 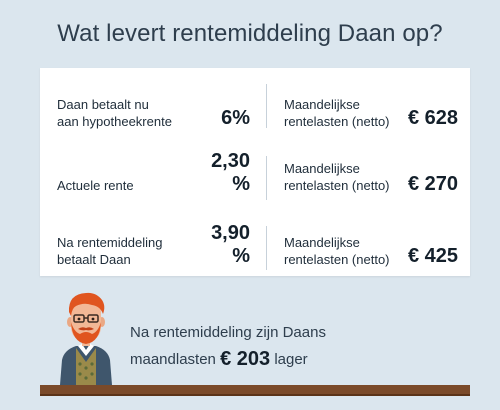 I want to click on row-label-line2: aan hypotheekrente, so click(x=114, y=121).